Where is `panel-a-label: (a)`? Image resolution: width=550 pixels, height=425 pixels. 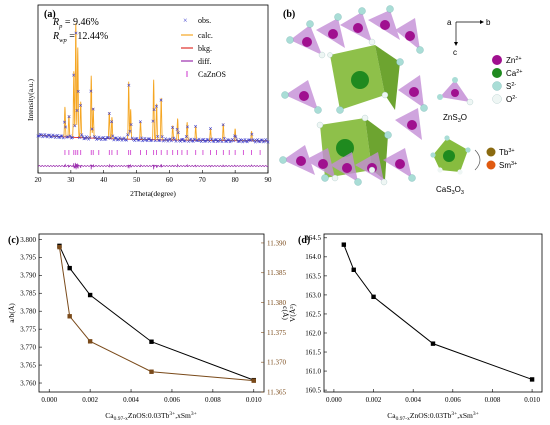 panel-a-label: (a) is located at coordinates (50, 14).